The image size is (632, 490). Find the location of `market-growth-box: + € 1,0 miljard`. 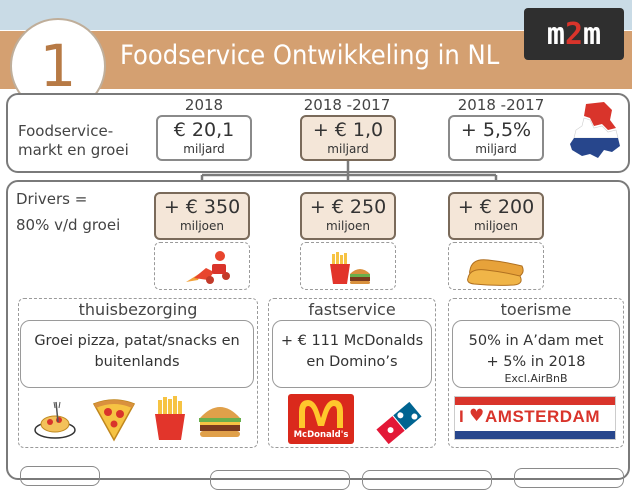

market-growth-box: + € 1,0 miljard is located at coordinates (348, 138).